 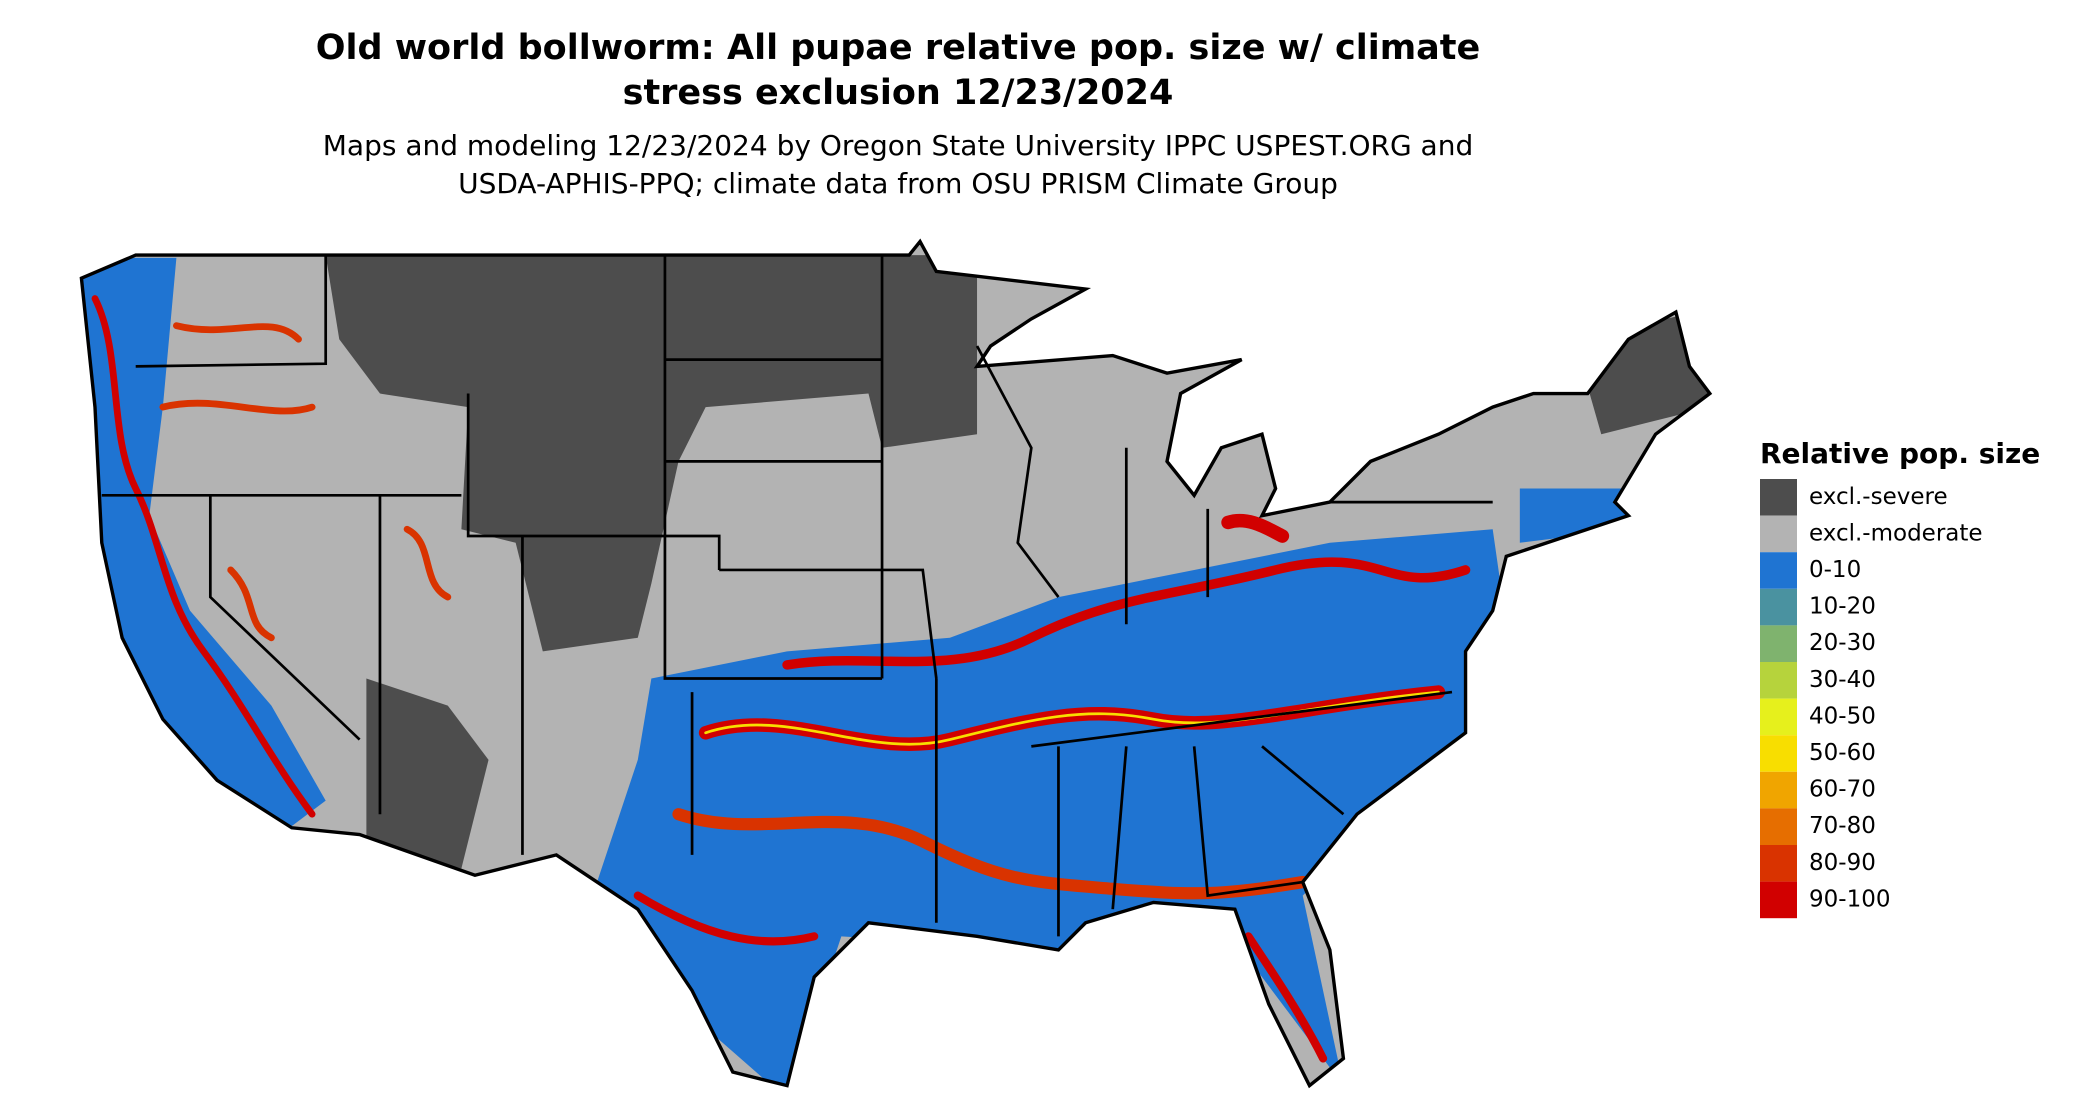 What do you see at coordinates (1842, 607) in the screenshot?
I see `legend-label: 10-20` at bounding box center [1842, 607].